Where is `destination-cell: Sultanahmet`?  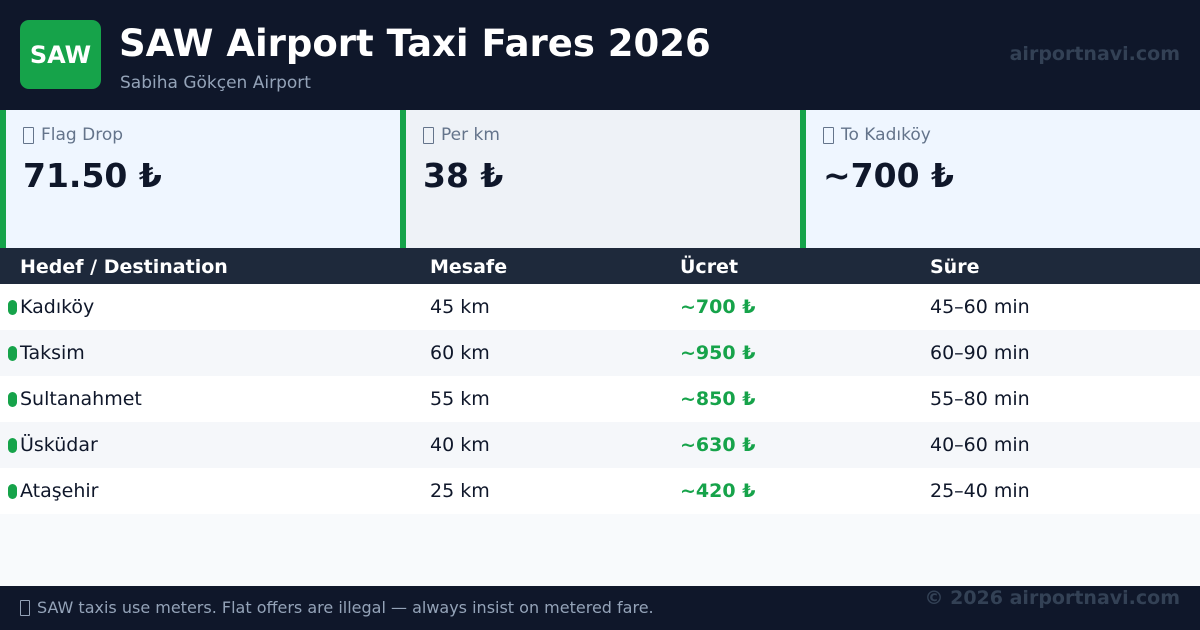 destination-cell: Sultanahmet is located at coordinates (81, 399).